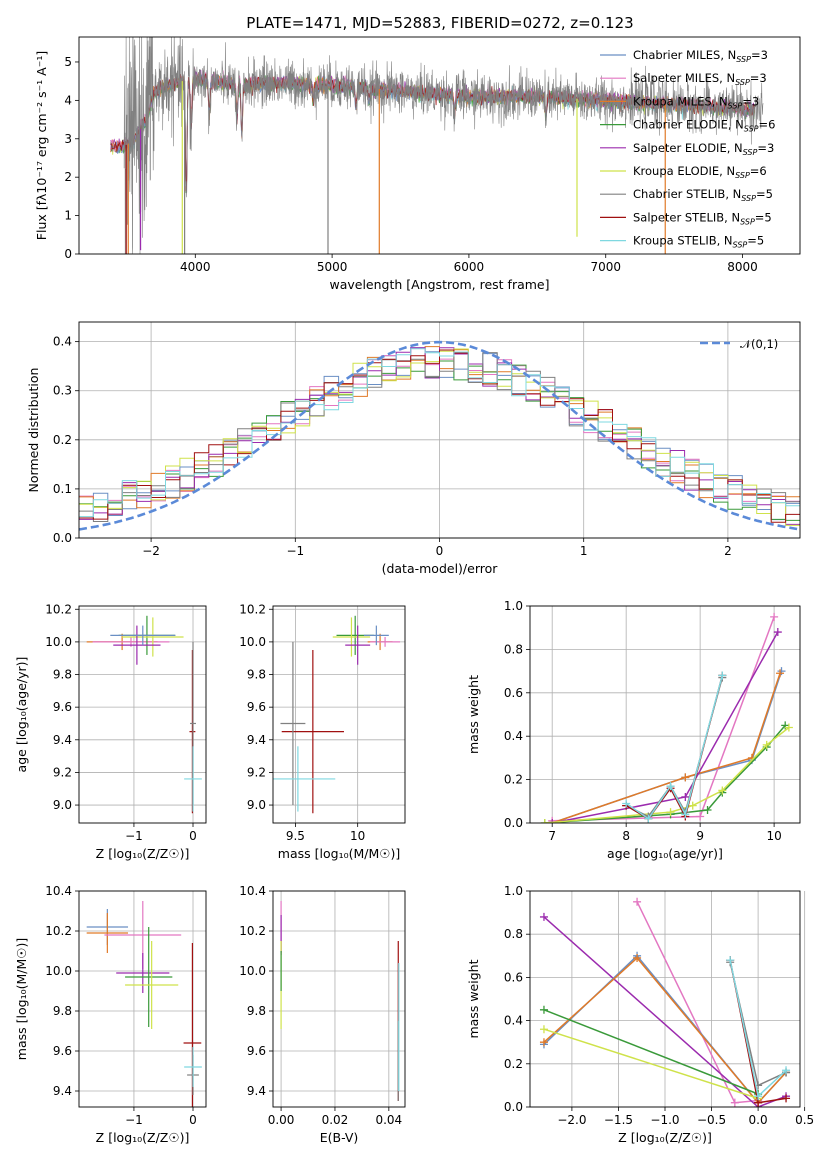  Describe the element at coordinates (68, 139) in the screenshot. I see `spectrum-ytick-label: 3` at that location.